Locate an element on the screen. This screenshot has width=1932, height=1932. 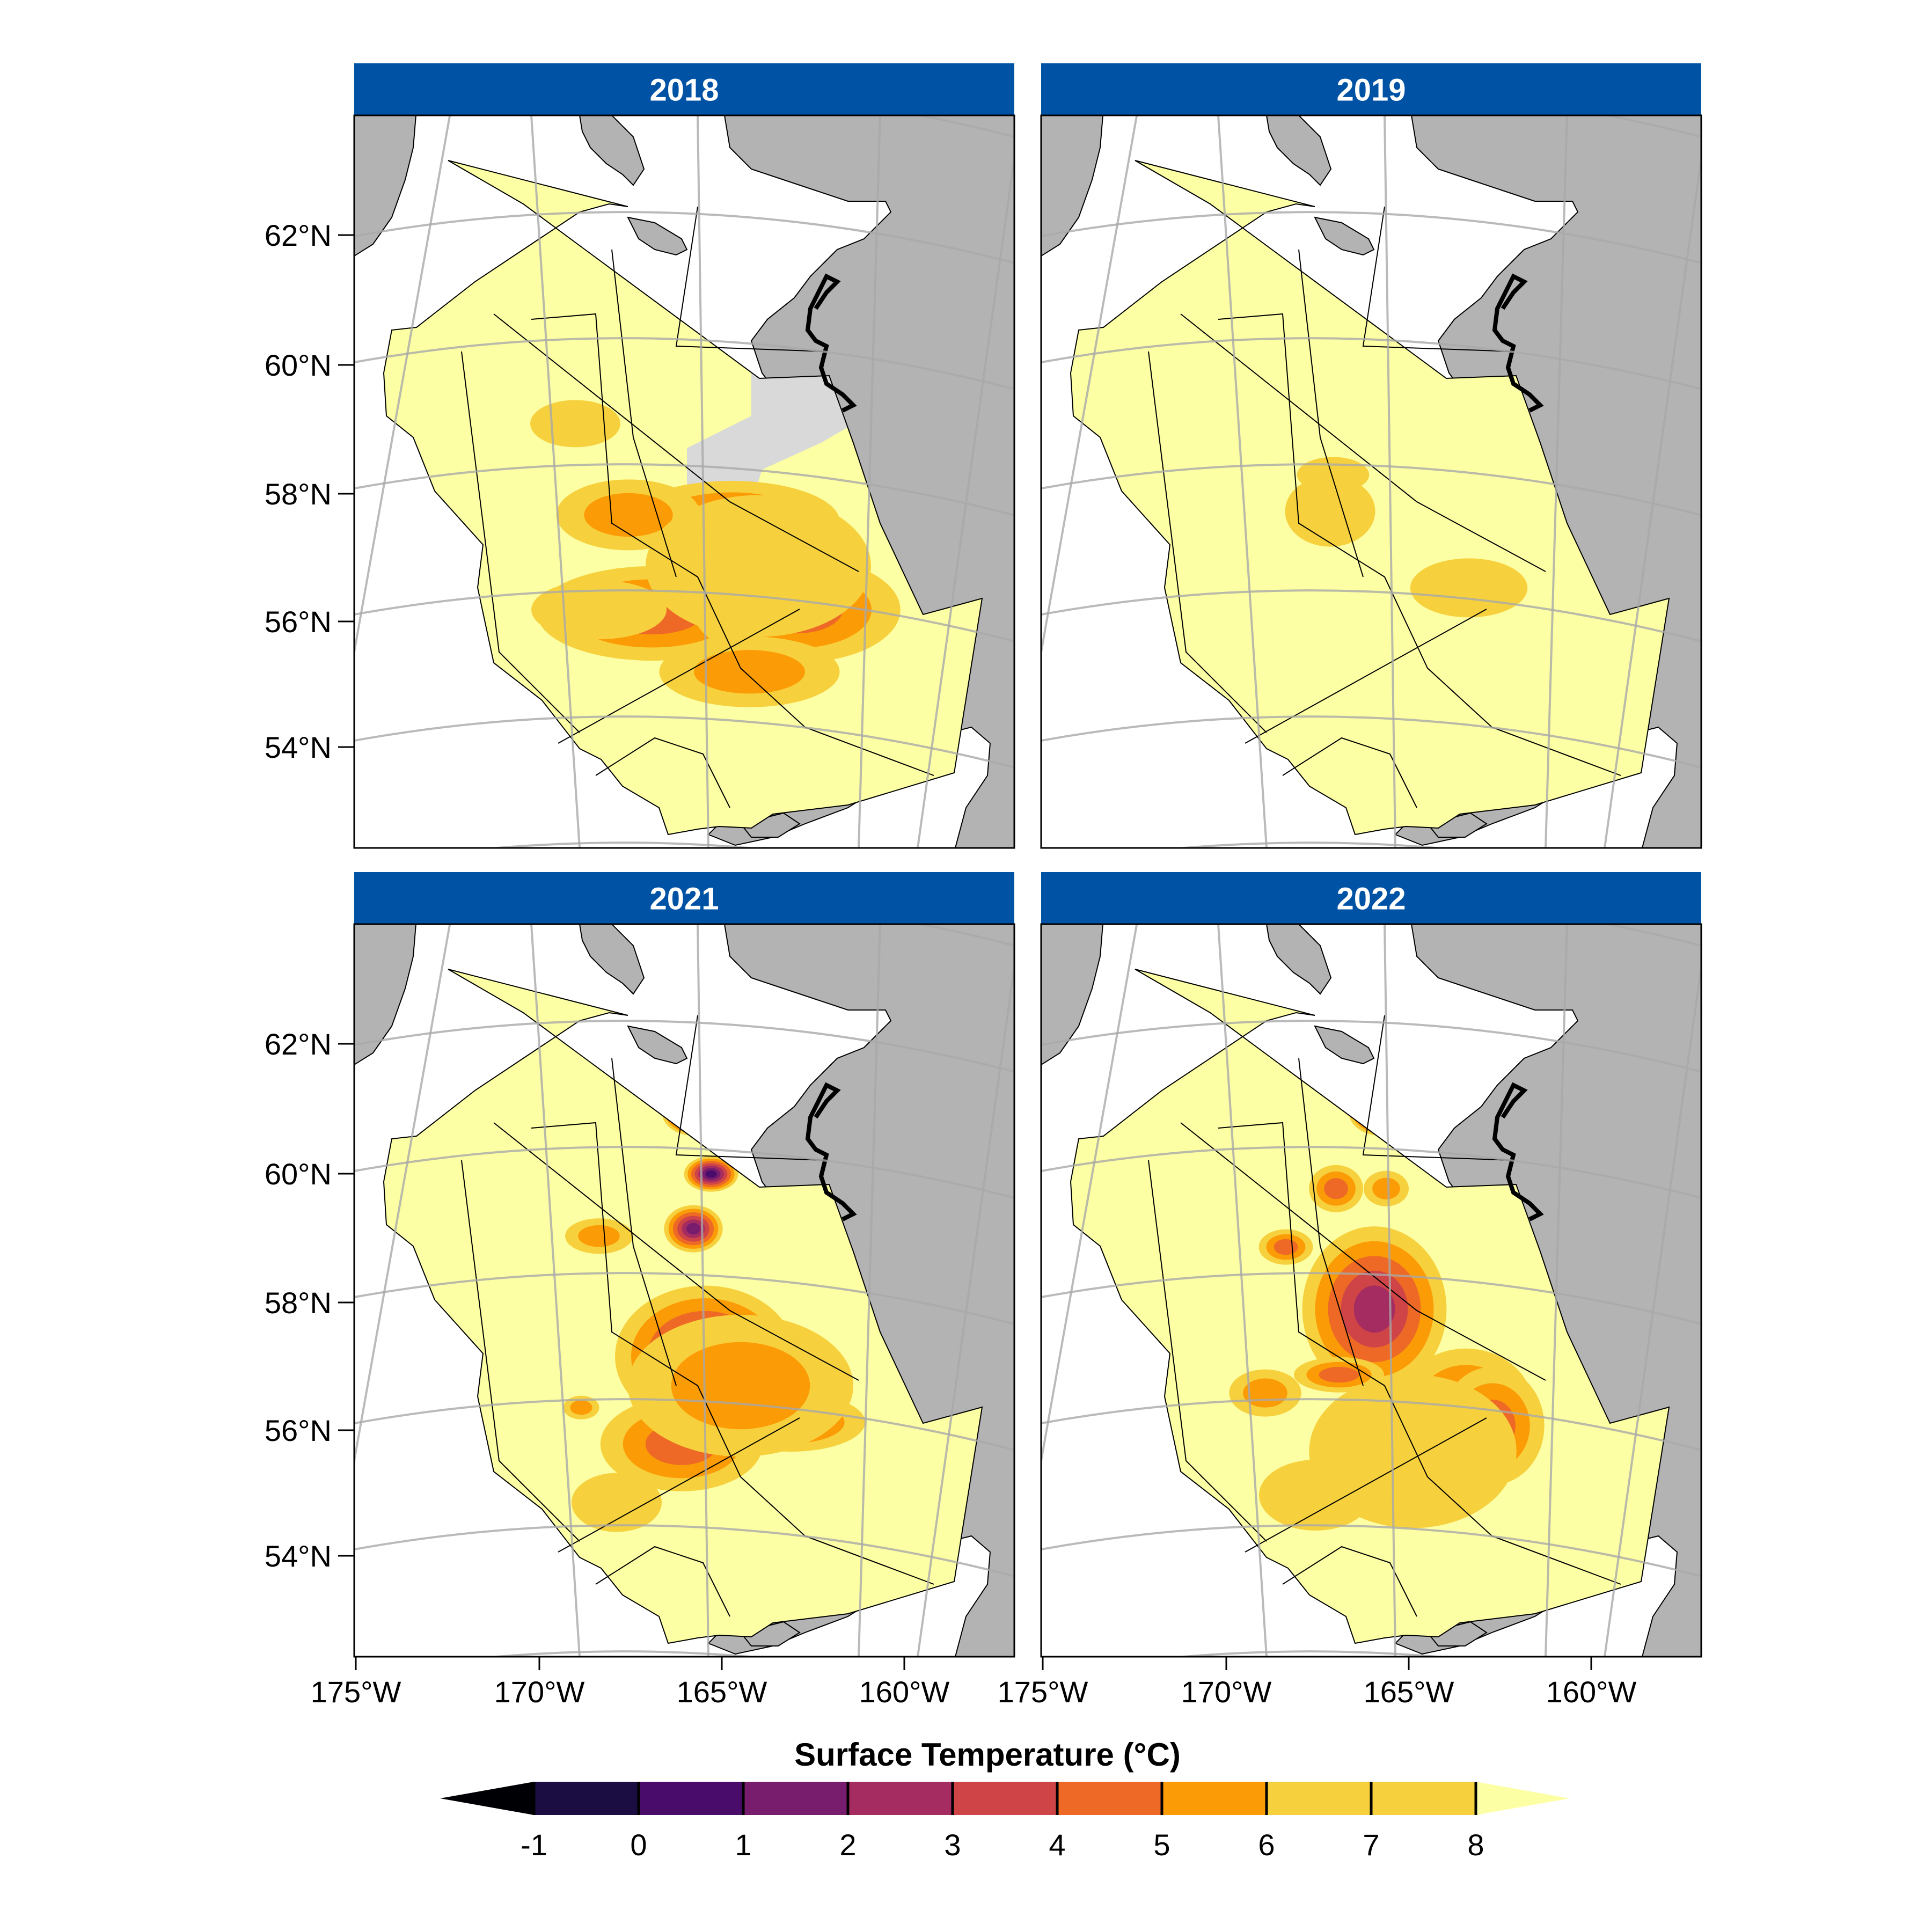
facet-strip-label: 2022 is located at coordinates (1371, 899).